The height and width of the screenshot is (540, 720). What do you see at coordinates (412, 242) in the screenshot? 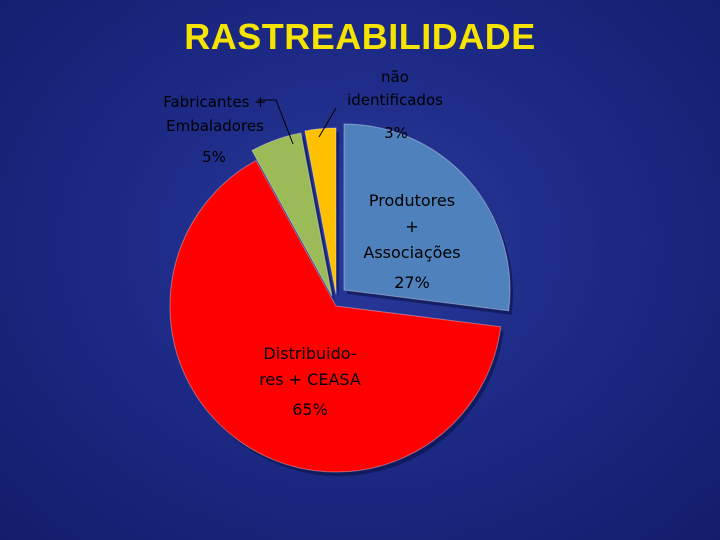
I see `slice-label-produtores: Produtores + Associações 27%` at bounding box center [412, 242].